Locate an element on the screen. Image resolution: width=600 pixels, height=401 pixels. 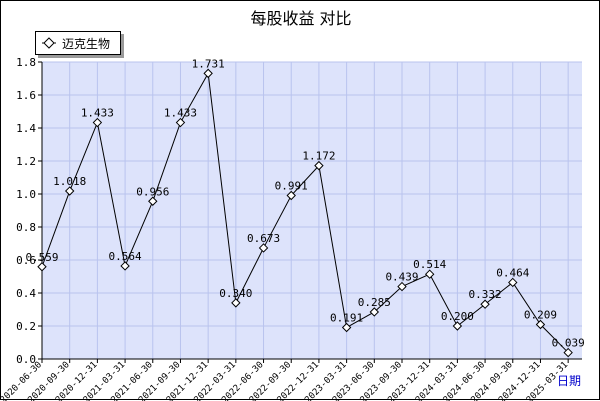
chart-legend: 迈克生物 is located at coordinates (78, 43).